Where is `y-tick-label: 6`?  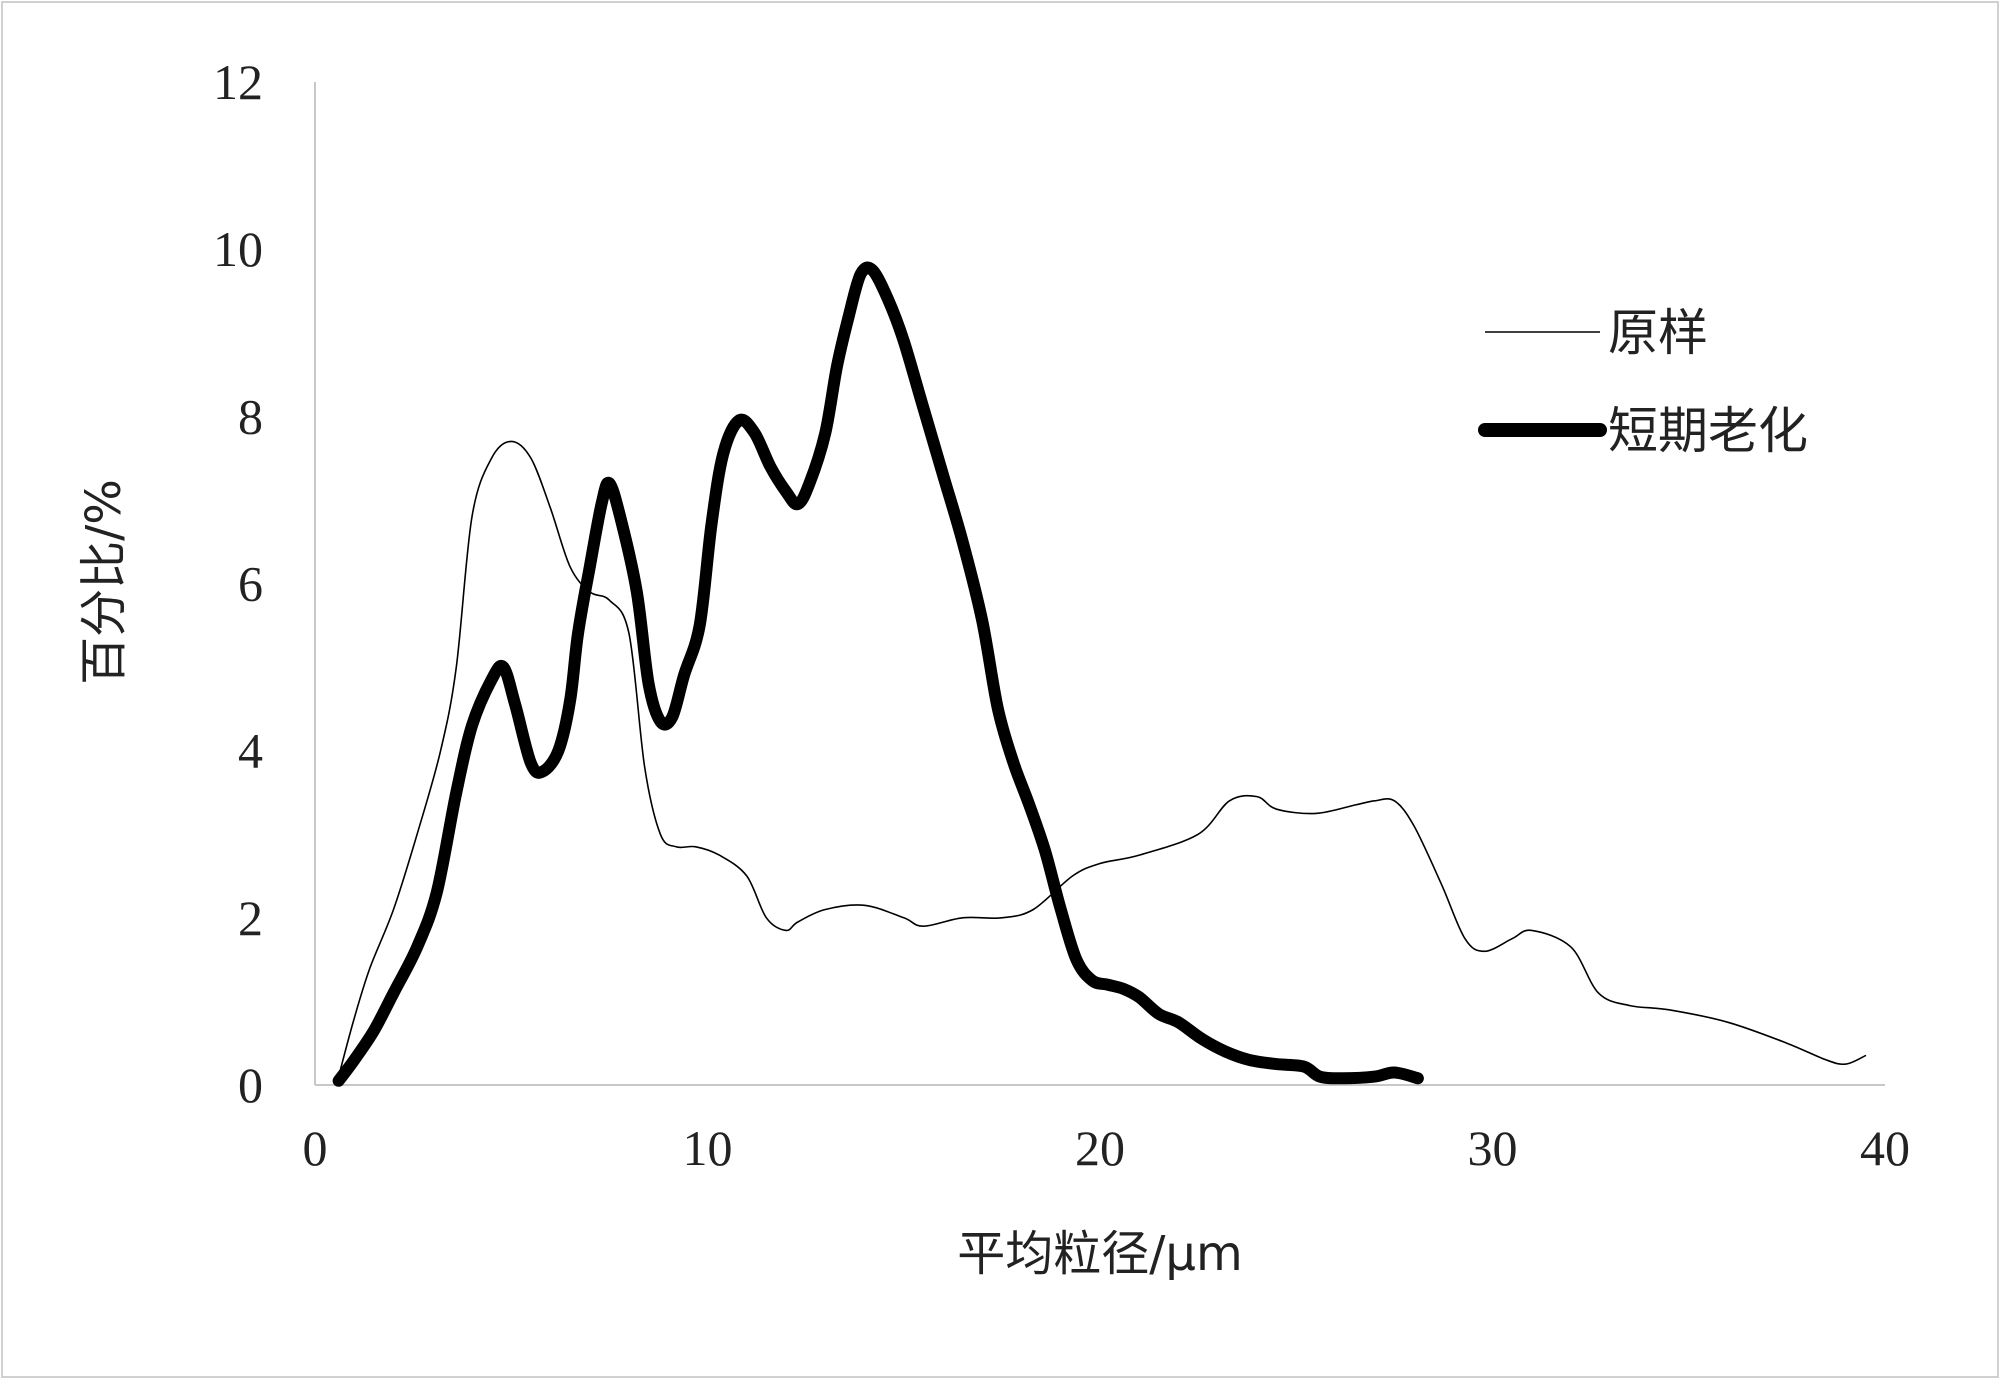
y-tick-label: 6 is located at coordinates (250, 584).